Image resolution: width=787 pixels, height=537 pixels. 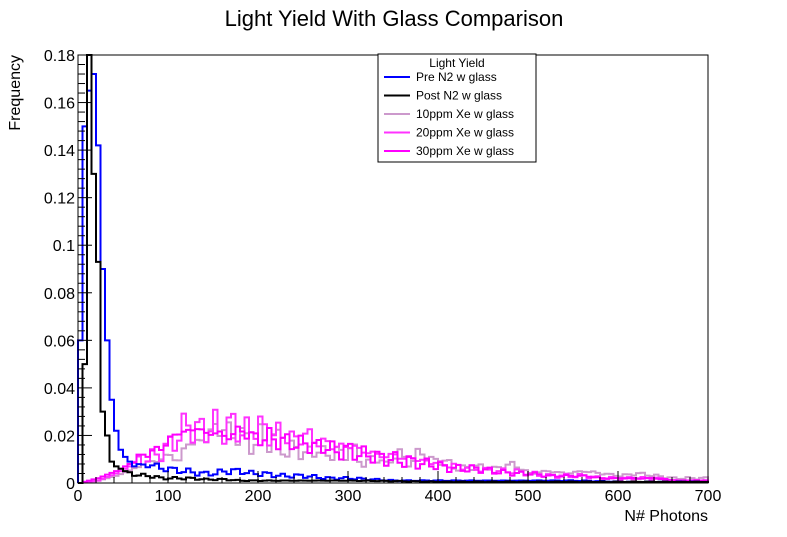 What do you see at coordinates (348, 496) in the screenshot?
I see `x-tick-label: 300` at bounding box center [348, 496].